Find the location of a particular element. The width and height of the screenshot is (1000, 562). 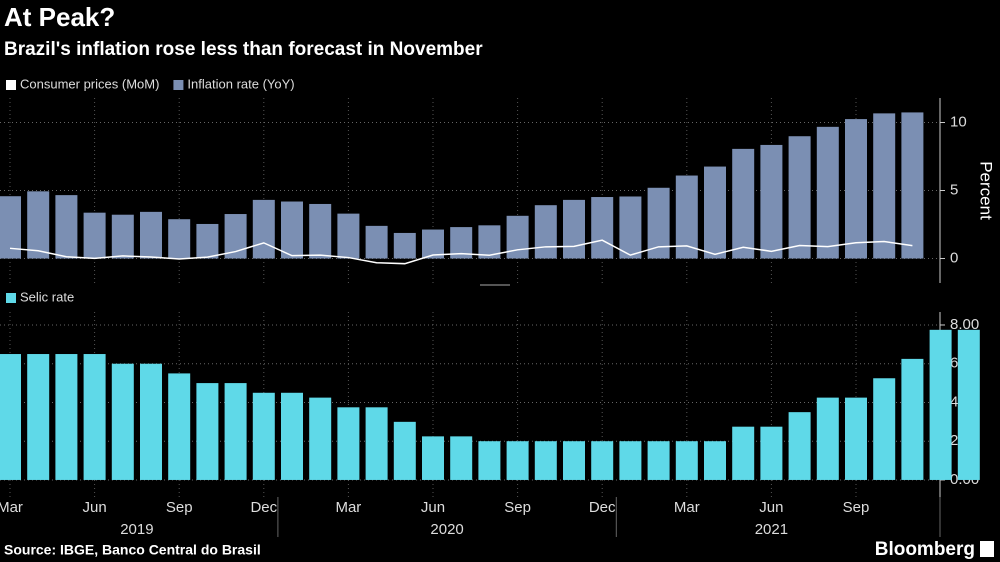

legend-label: Inflation rate (YoY) is located at coordinates (240, 83).